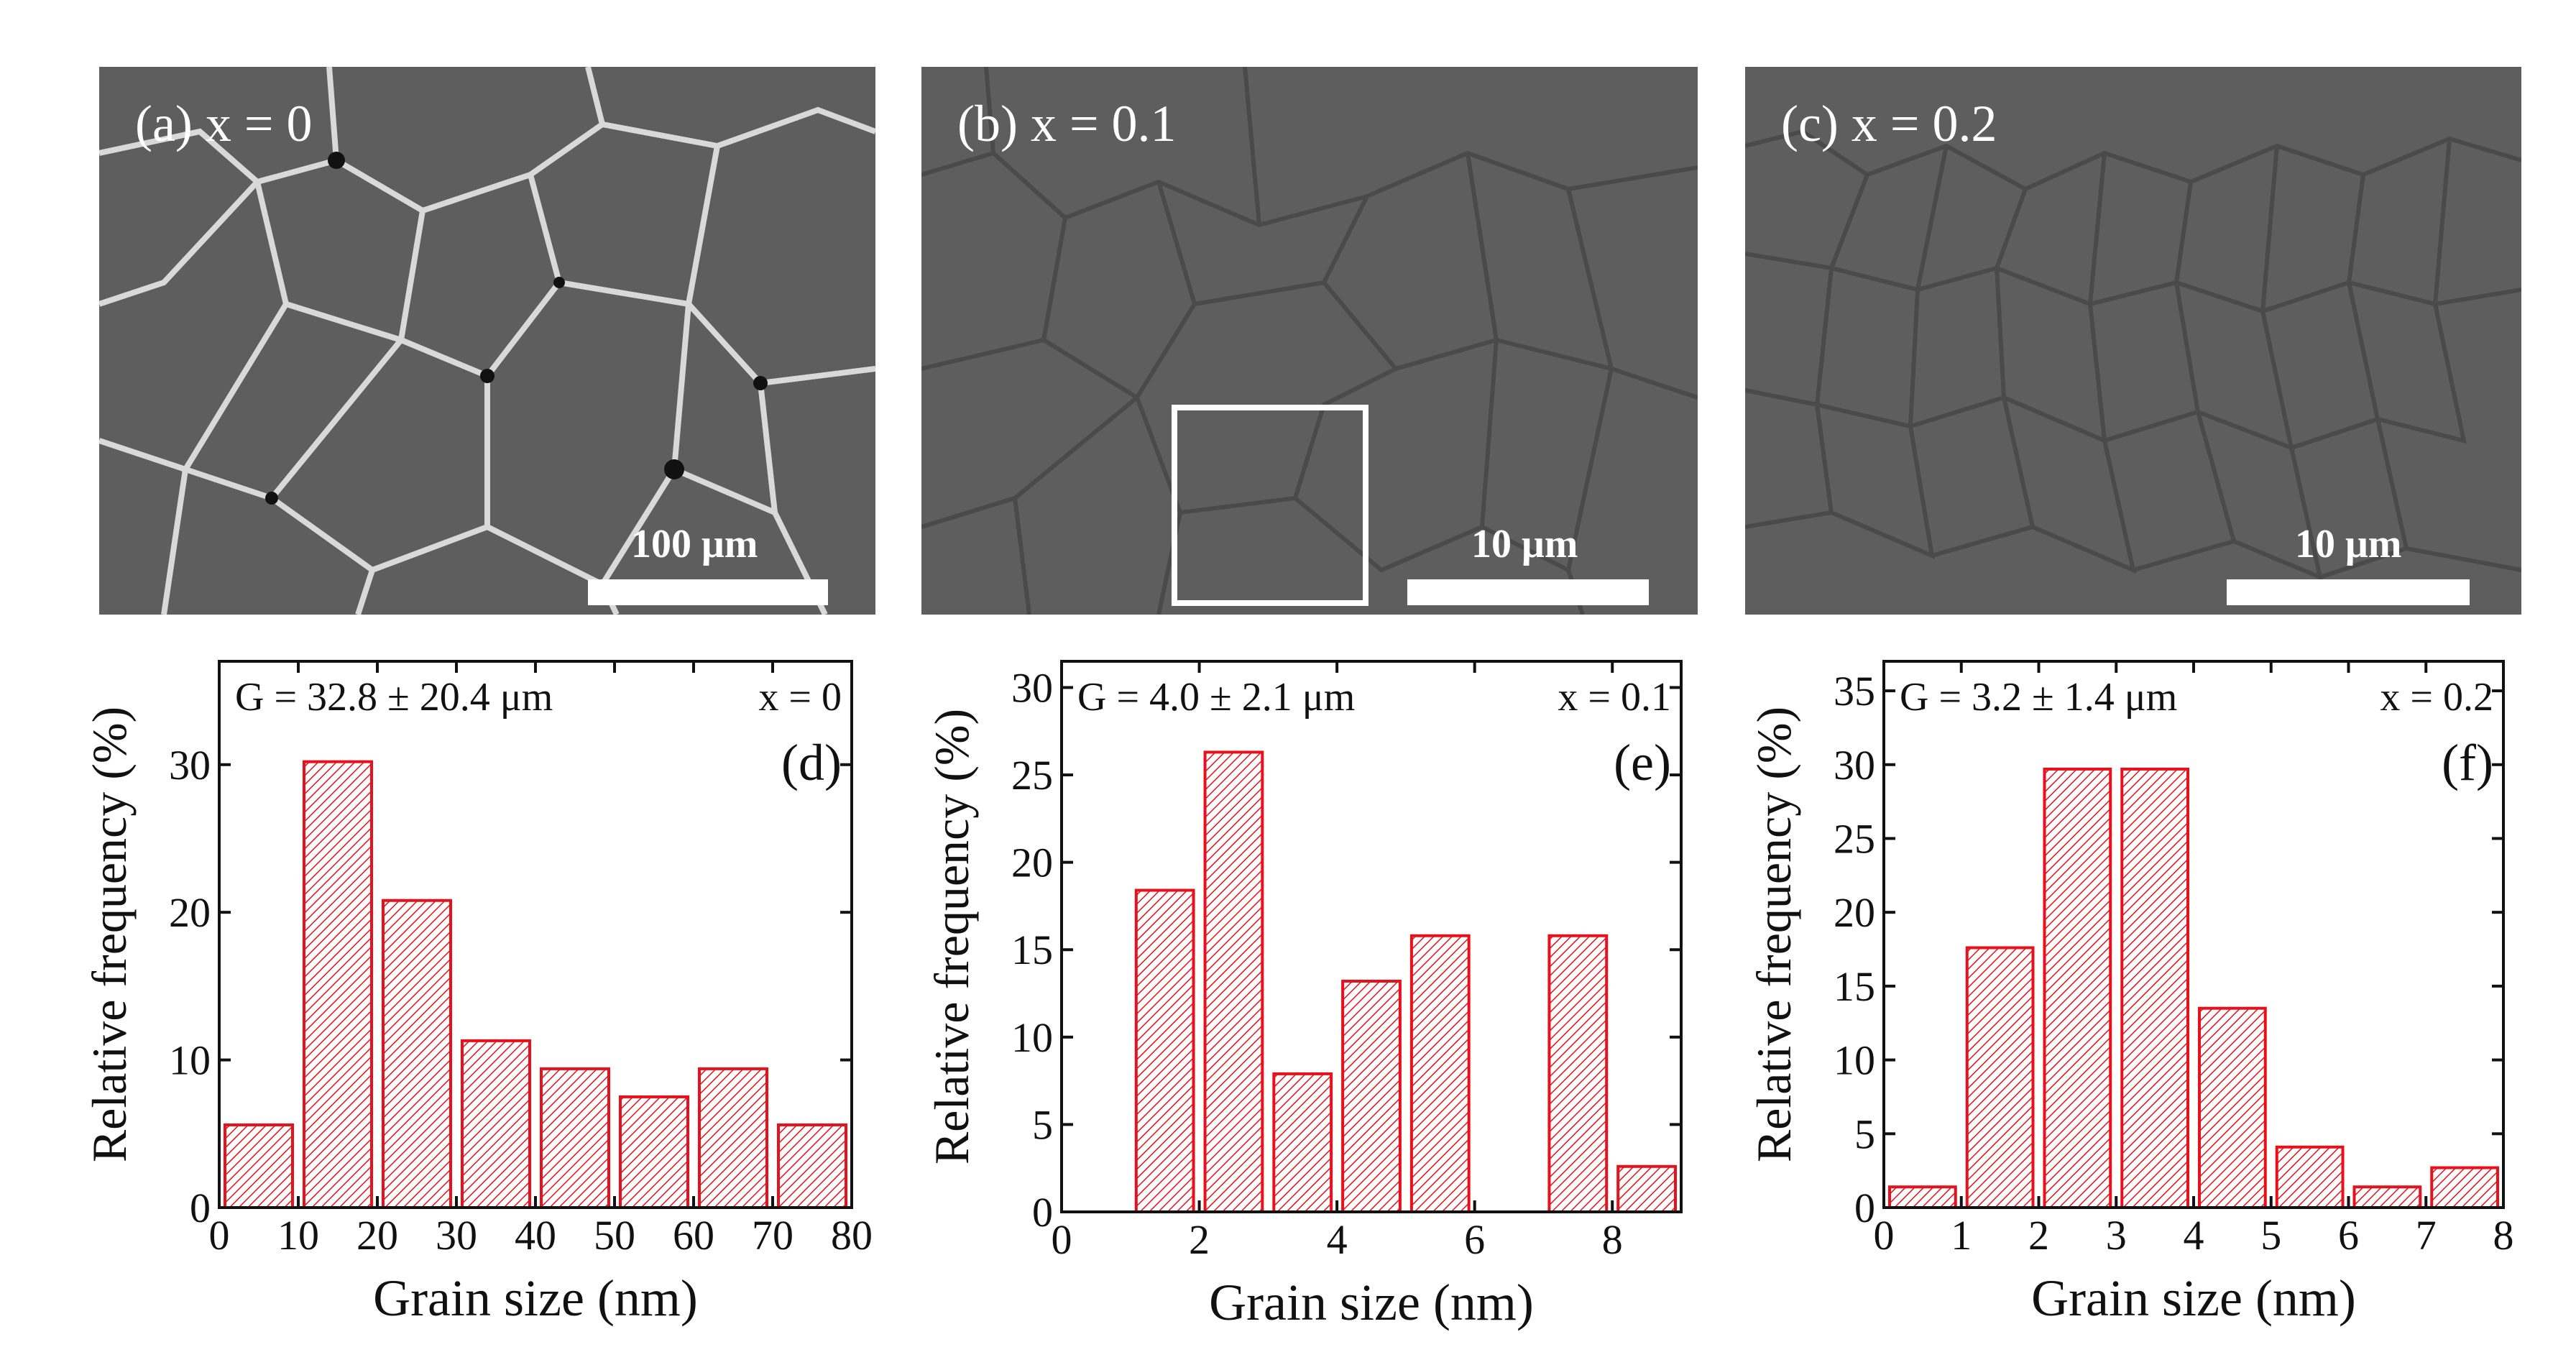  What do you see at coordinates (2270, 1235) in the screenshot?
I see `x-tick-label: 5` at bounding box center [2270, 1235].